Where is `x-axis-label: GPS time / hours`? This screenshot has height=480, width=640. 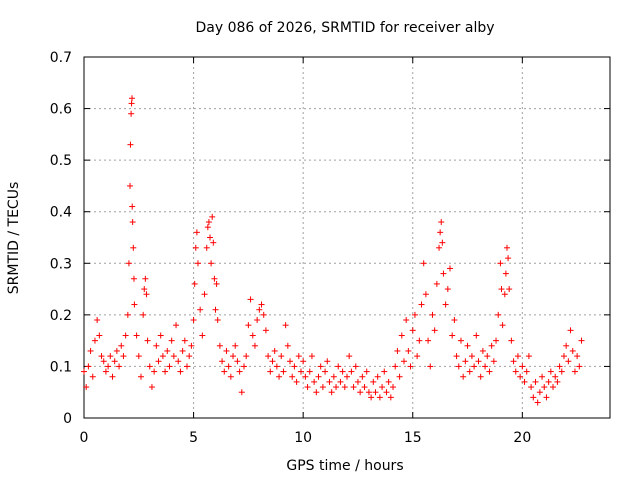 x-axis-label: GPS time / hours is located at coordinates (344, 466).